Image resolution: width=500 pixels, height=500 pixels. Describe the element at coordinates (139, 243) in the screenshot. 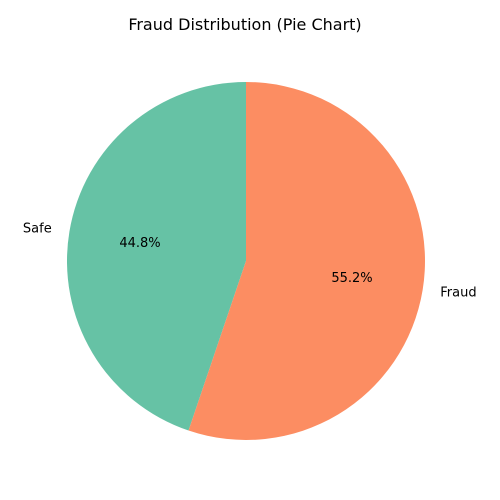

I see `slice-percent-safe: 44.8%` at that location.